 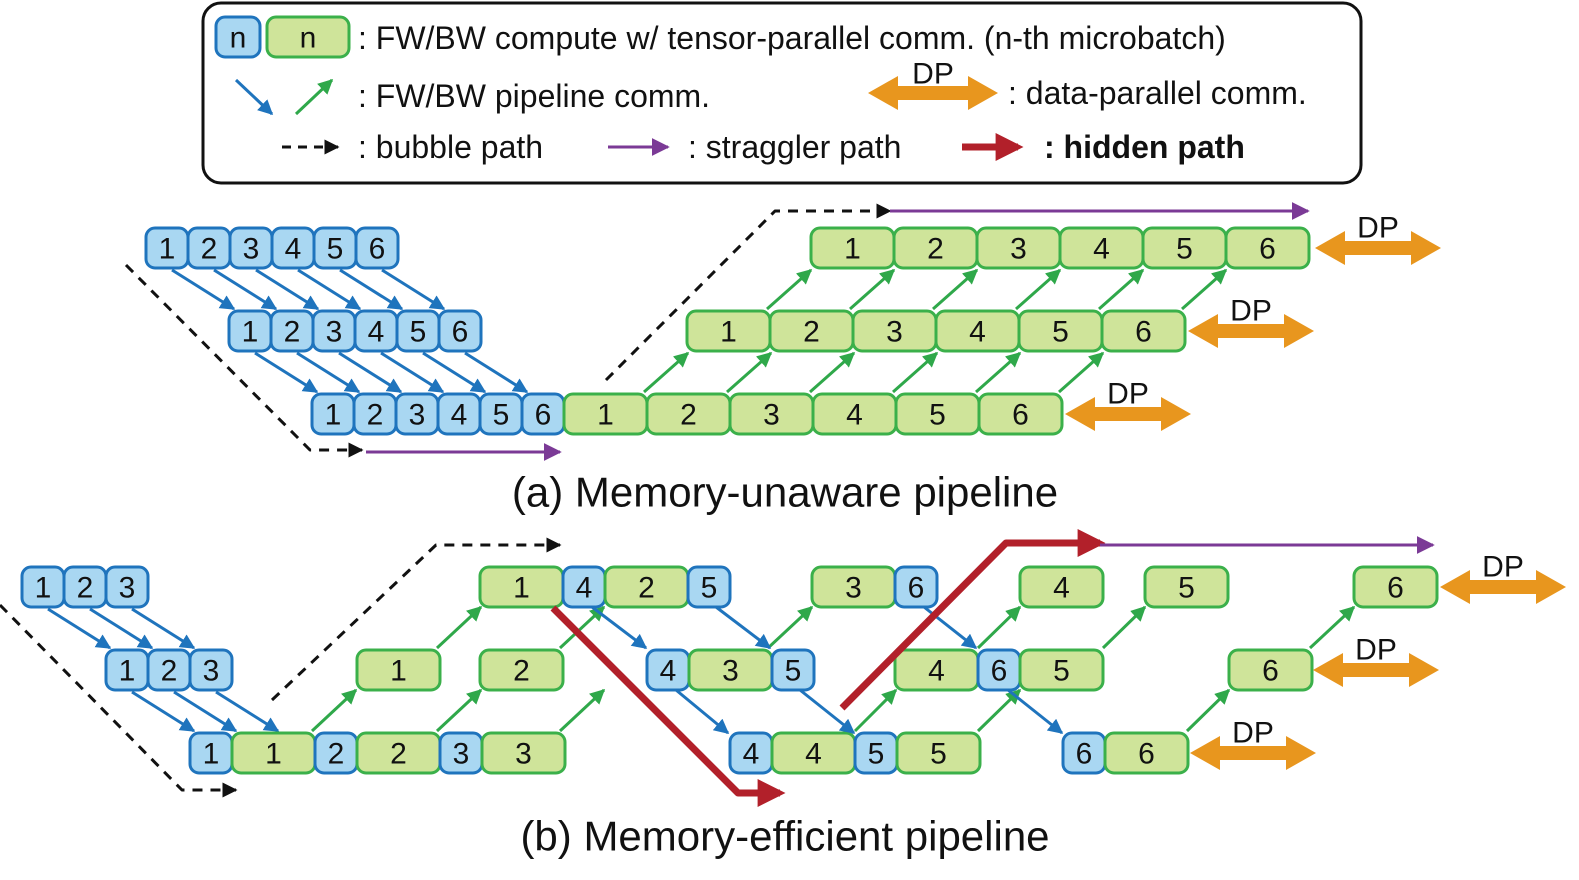 What do you see at coordinates (250, 331) in the screenshot?
I see `a-s2-fw-1: 1` at bounding box center [250, 331].